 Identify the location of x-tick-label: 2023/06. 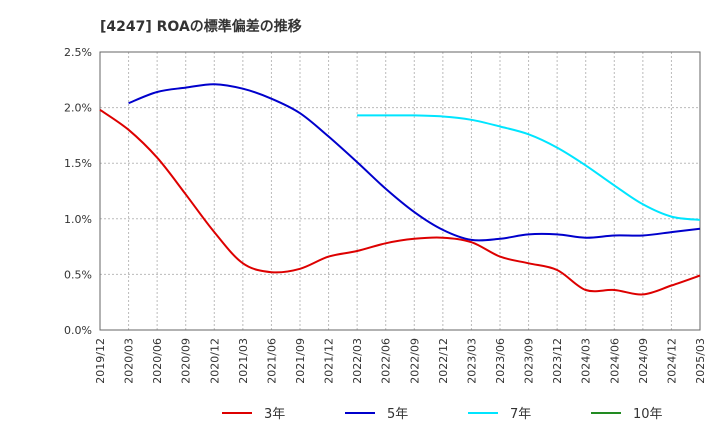
(500, 361).